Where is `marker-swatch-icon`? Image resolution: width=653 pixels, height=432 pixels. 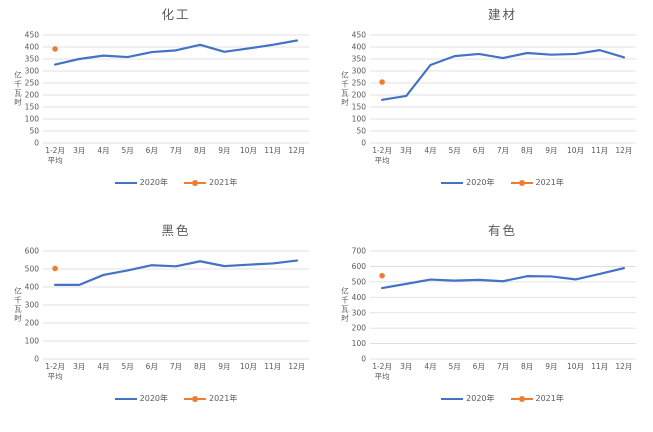 marker-swatch-icon is located at coordinates (195, 398).